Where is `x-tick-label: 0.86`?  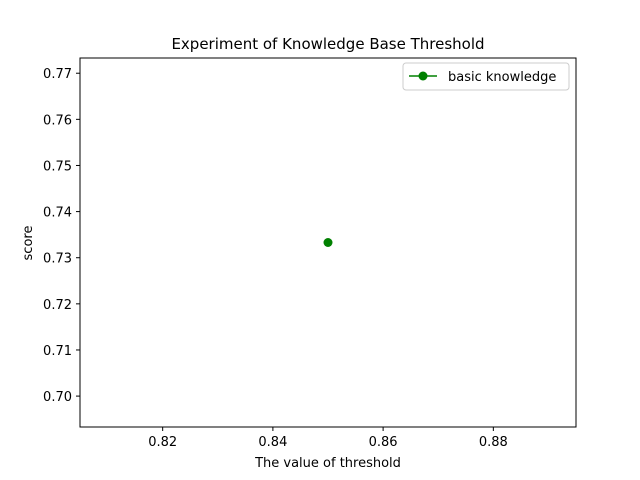 x-tick-label: 0.86 is located at coordinates (383, 442).